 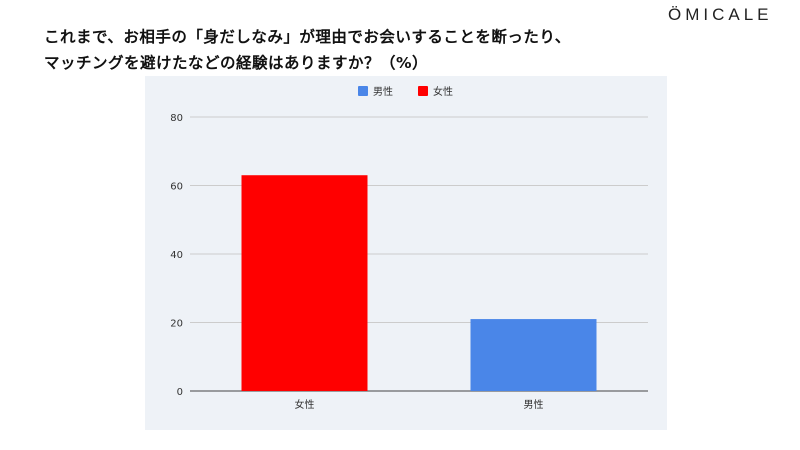 What do you see at coordinates (176, 324) in the screenshot?
I see `y-tick-label: 20` at bounding box center [176, 324].